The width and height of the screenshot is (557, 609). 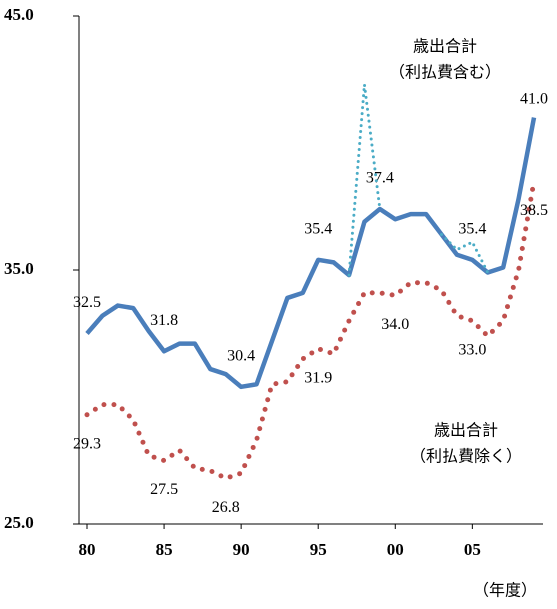 What do you see at coordinates (87, 443) in the screenshot?
I see `data-label: 29.3` at bounding box center [87, 443].